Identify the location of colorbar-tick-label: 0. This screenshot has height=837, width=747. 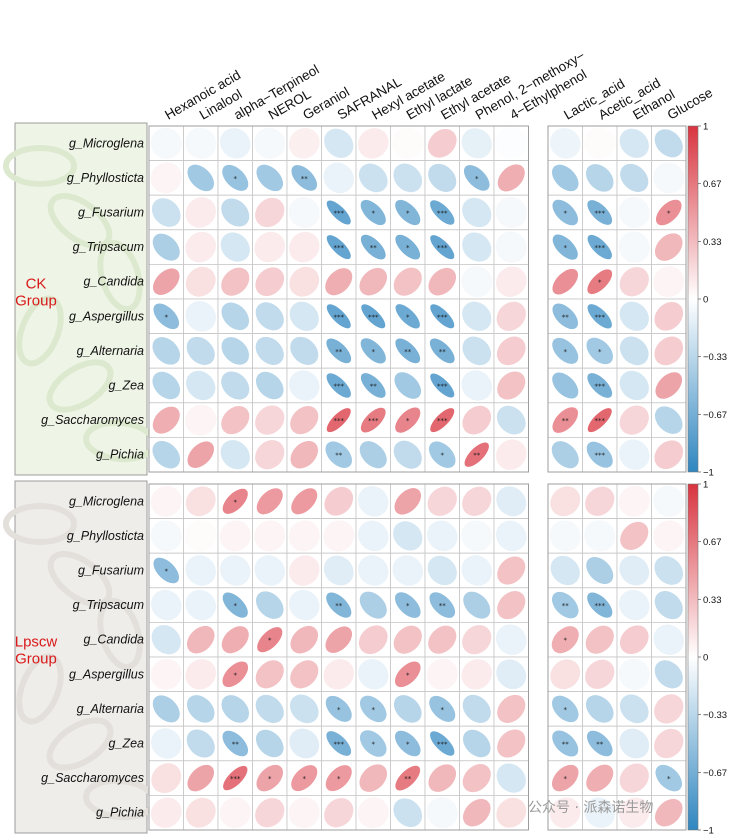
(705, 300).